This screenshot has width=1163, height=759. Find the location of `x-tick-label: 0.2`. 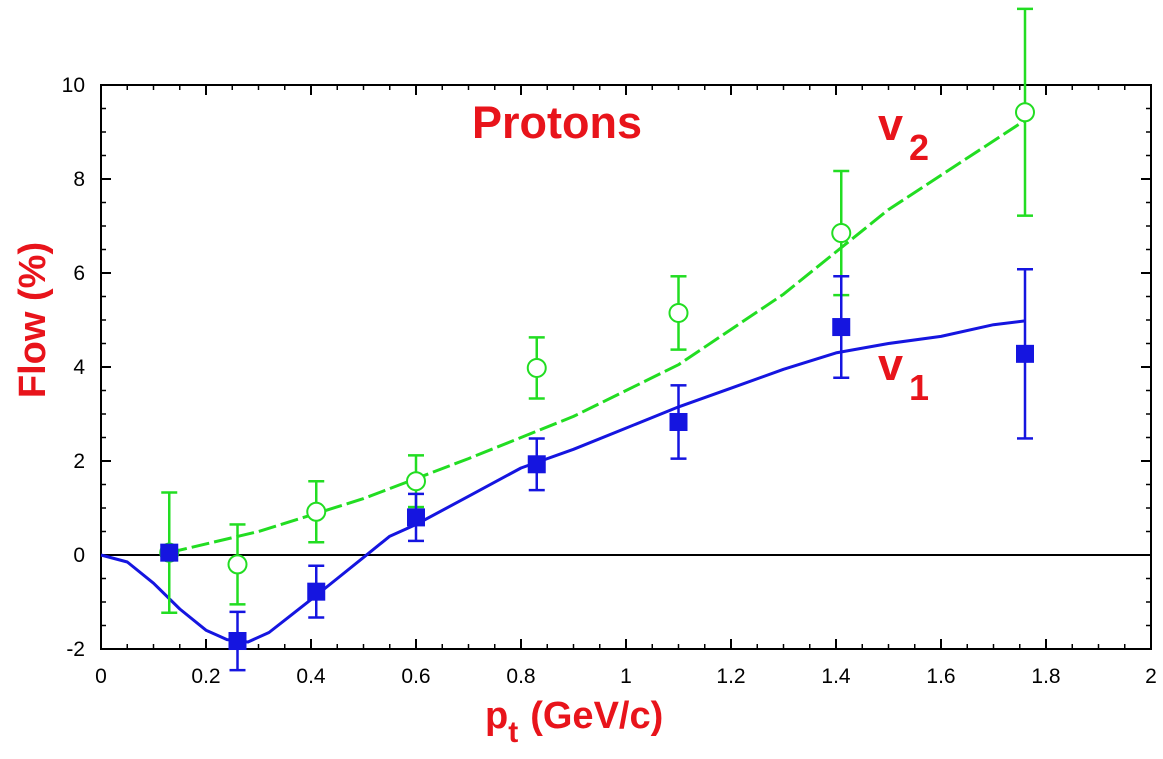

x-tick-label: 0.2 is located at coordinates (205, 676).